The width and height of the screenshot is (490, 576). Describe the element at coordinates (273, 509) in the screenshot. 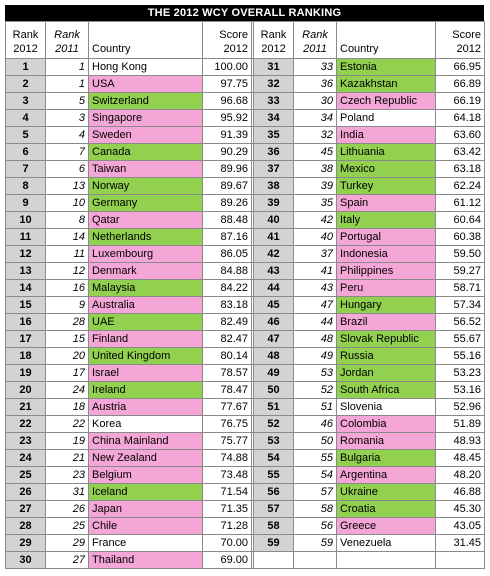

I see `rank-2012-cell: 57` at that location.